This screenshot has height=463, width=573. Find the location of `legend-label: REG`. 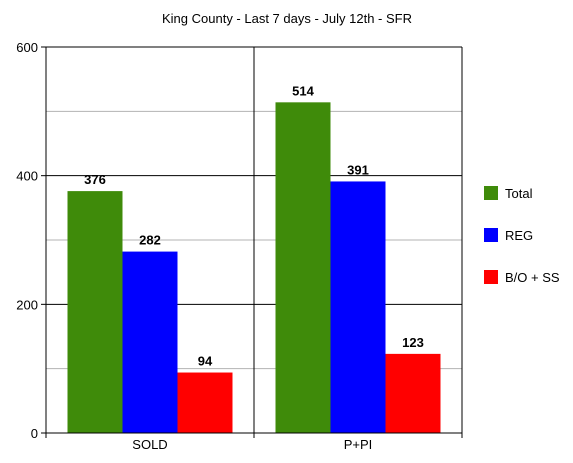

legend-label: REG is located at coordinates (519, 235).